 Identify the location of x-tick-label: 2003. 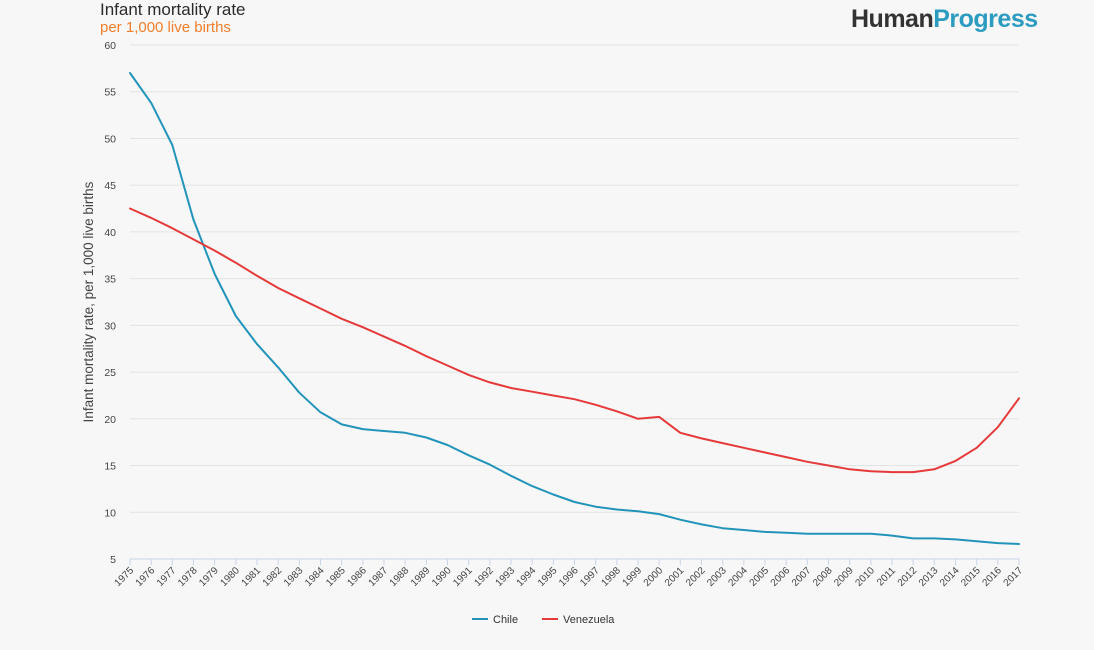
(717, 577).